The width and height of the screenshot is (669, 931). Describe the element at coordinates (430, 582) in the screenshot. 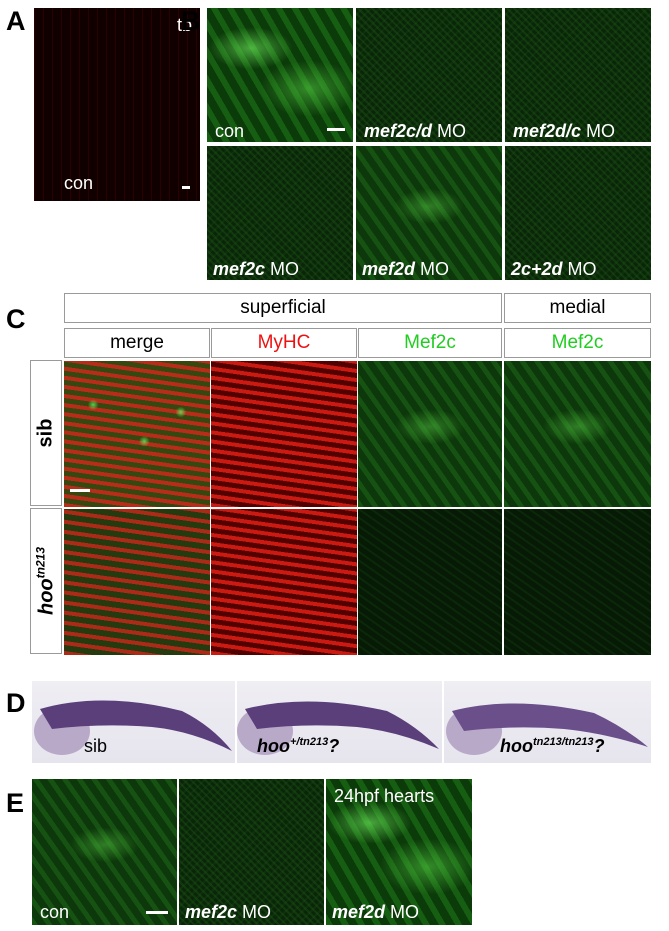

I see `panel-c-hoo-mef2c-superficial-image` at that location.